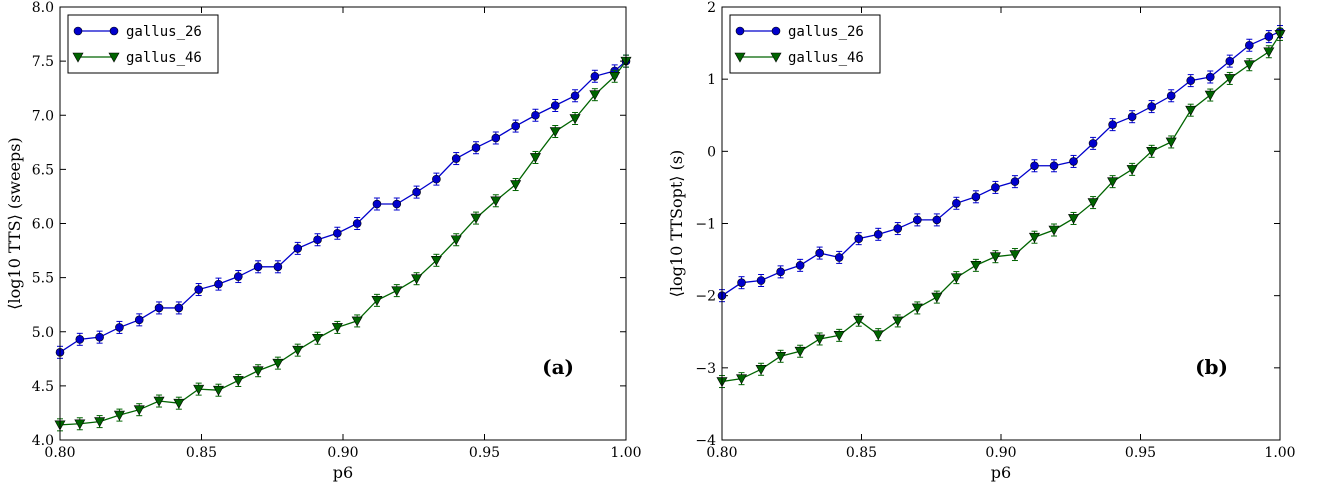  Describe the element at coordinates (43, 333) in the screenshot. I see `y-tick-label: 5.0` at that location.